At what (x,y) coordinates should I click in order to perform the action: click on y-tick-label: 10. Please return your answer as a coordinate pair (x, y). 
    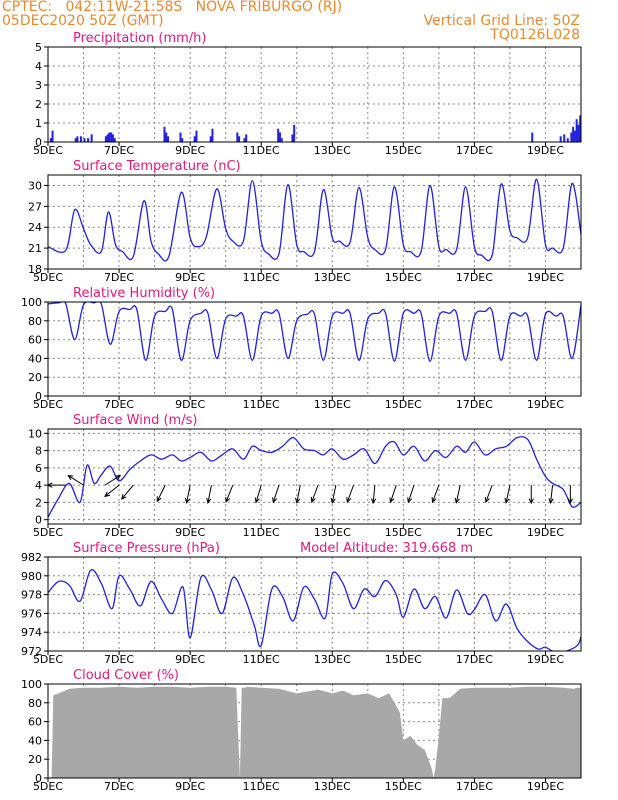
    Looking at the image, I should click on (35, 433).